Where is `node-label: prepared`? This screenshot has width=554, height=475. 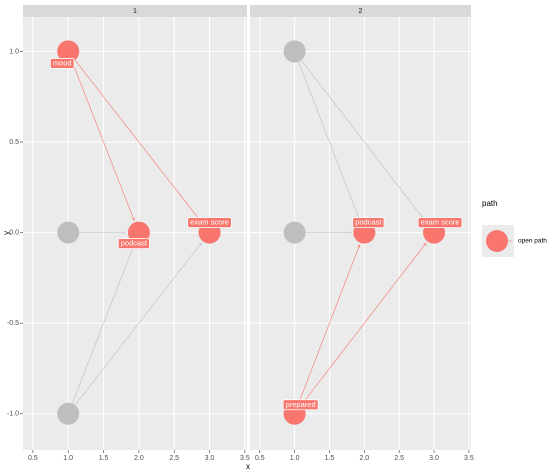
node-label: prepared is located at coordinates (301, 404).